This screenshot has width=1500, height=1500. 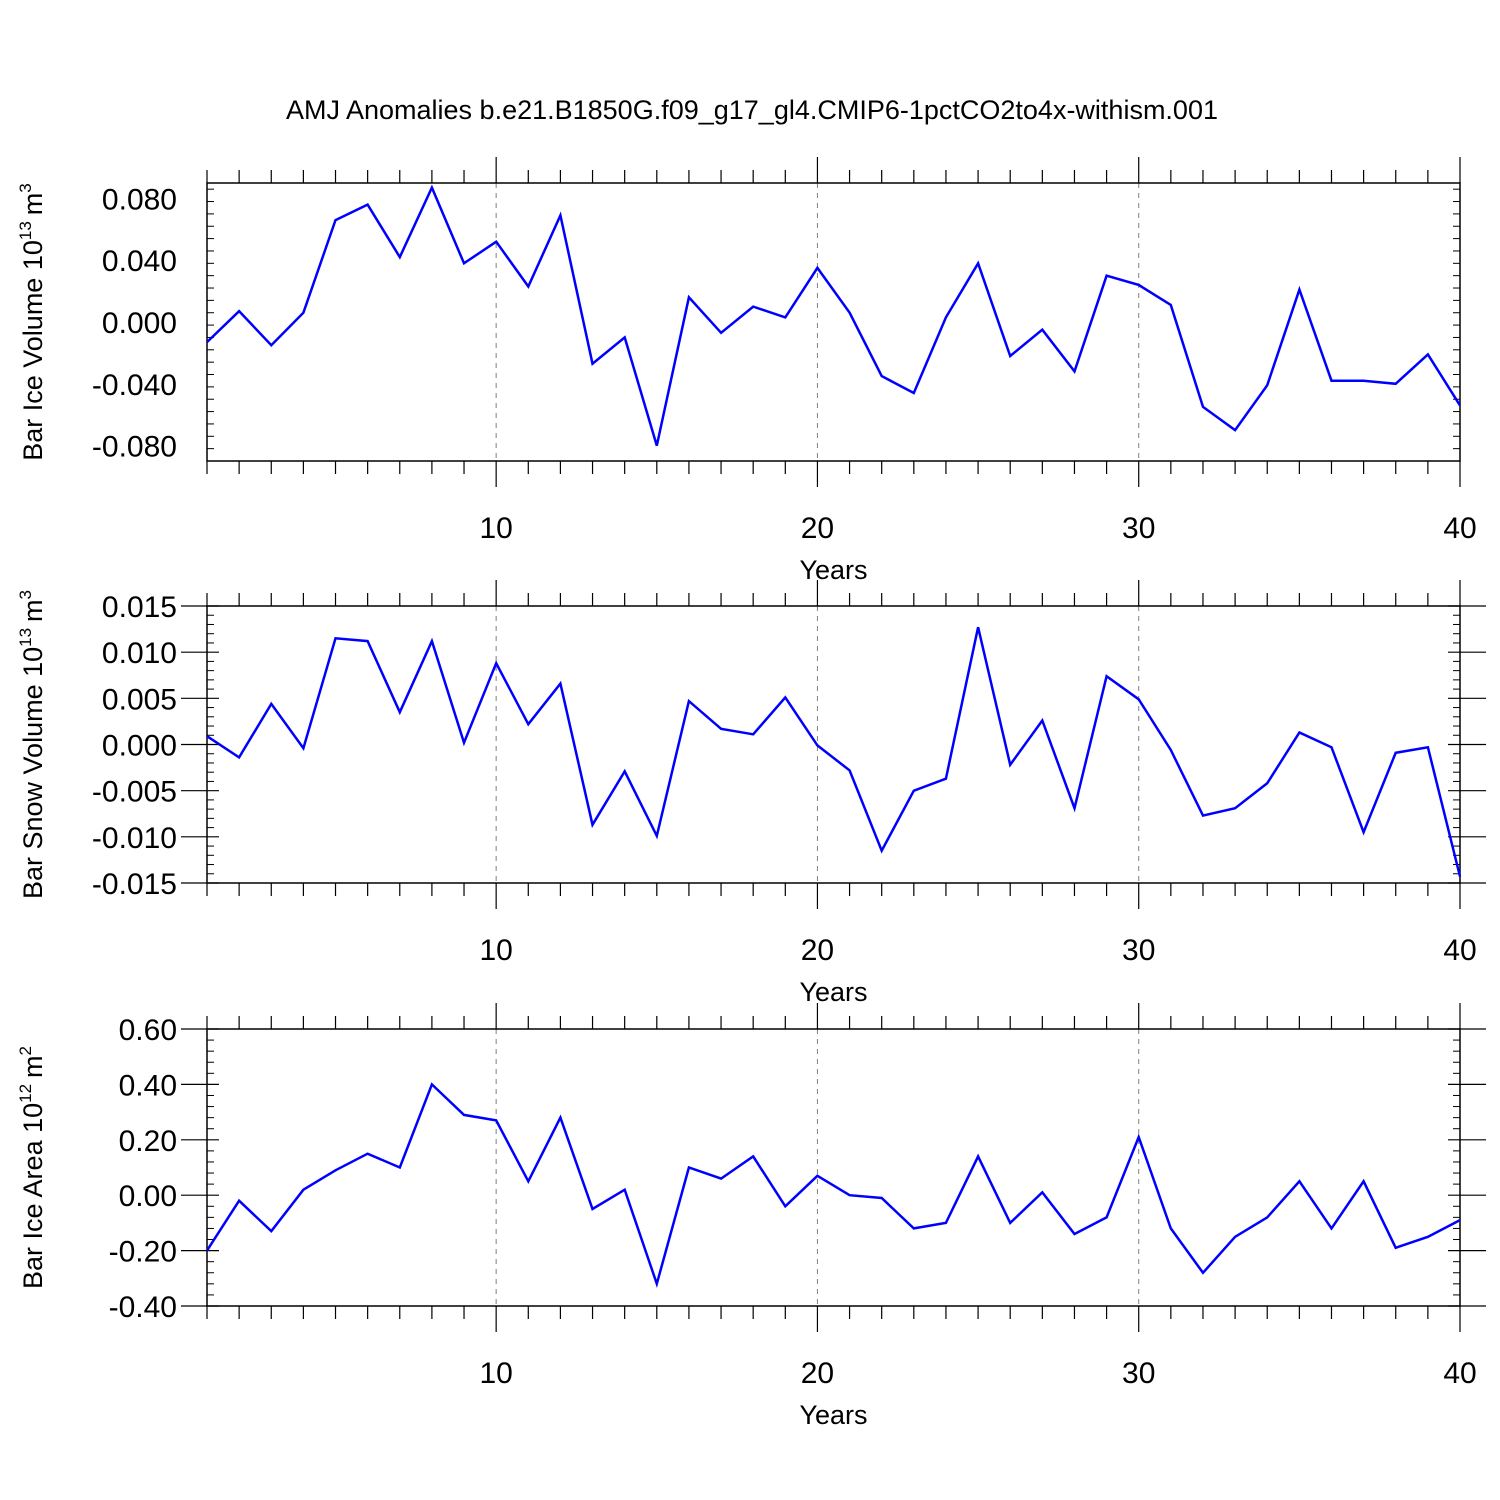 What do you see at coordinates (134, 385) in the screenshot?
I see `y-tick-label: -0.040` at bounding box center [134, 385].